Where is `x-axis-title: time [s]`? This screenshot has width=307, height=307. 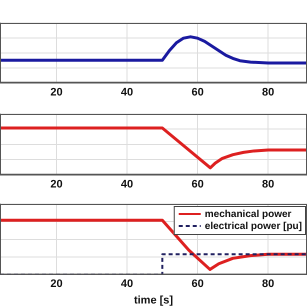 x-axis-title: time [s] is located at coordinates (154, 300).